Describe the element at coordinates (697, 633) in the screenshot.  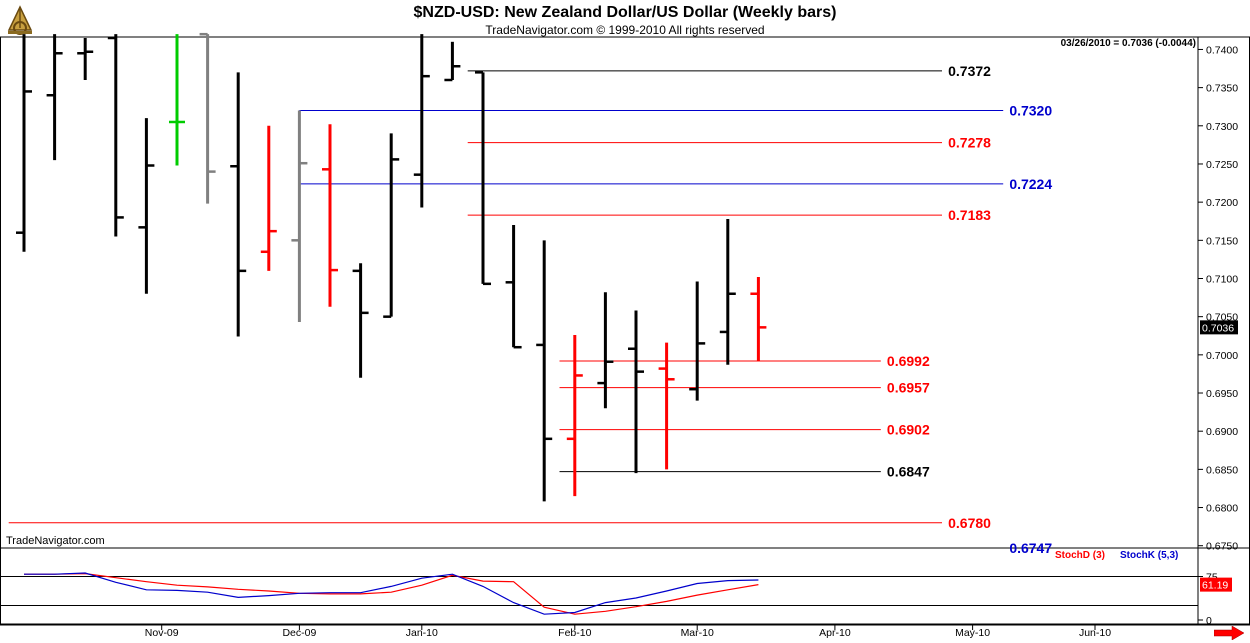
I see `x-tick-label: Mar-10` at that location.